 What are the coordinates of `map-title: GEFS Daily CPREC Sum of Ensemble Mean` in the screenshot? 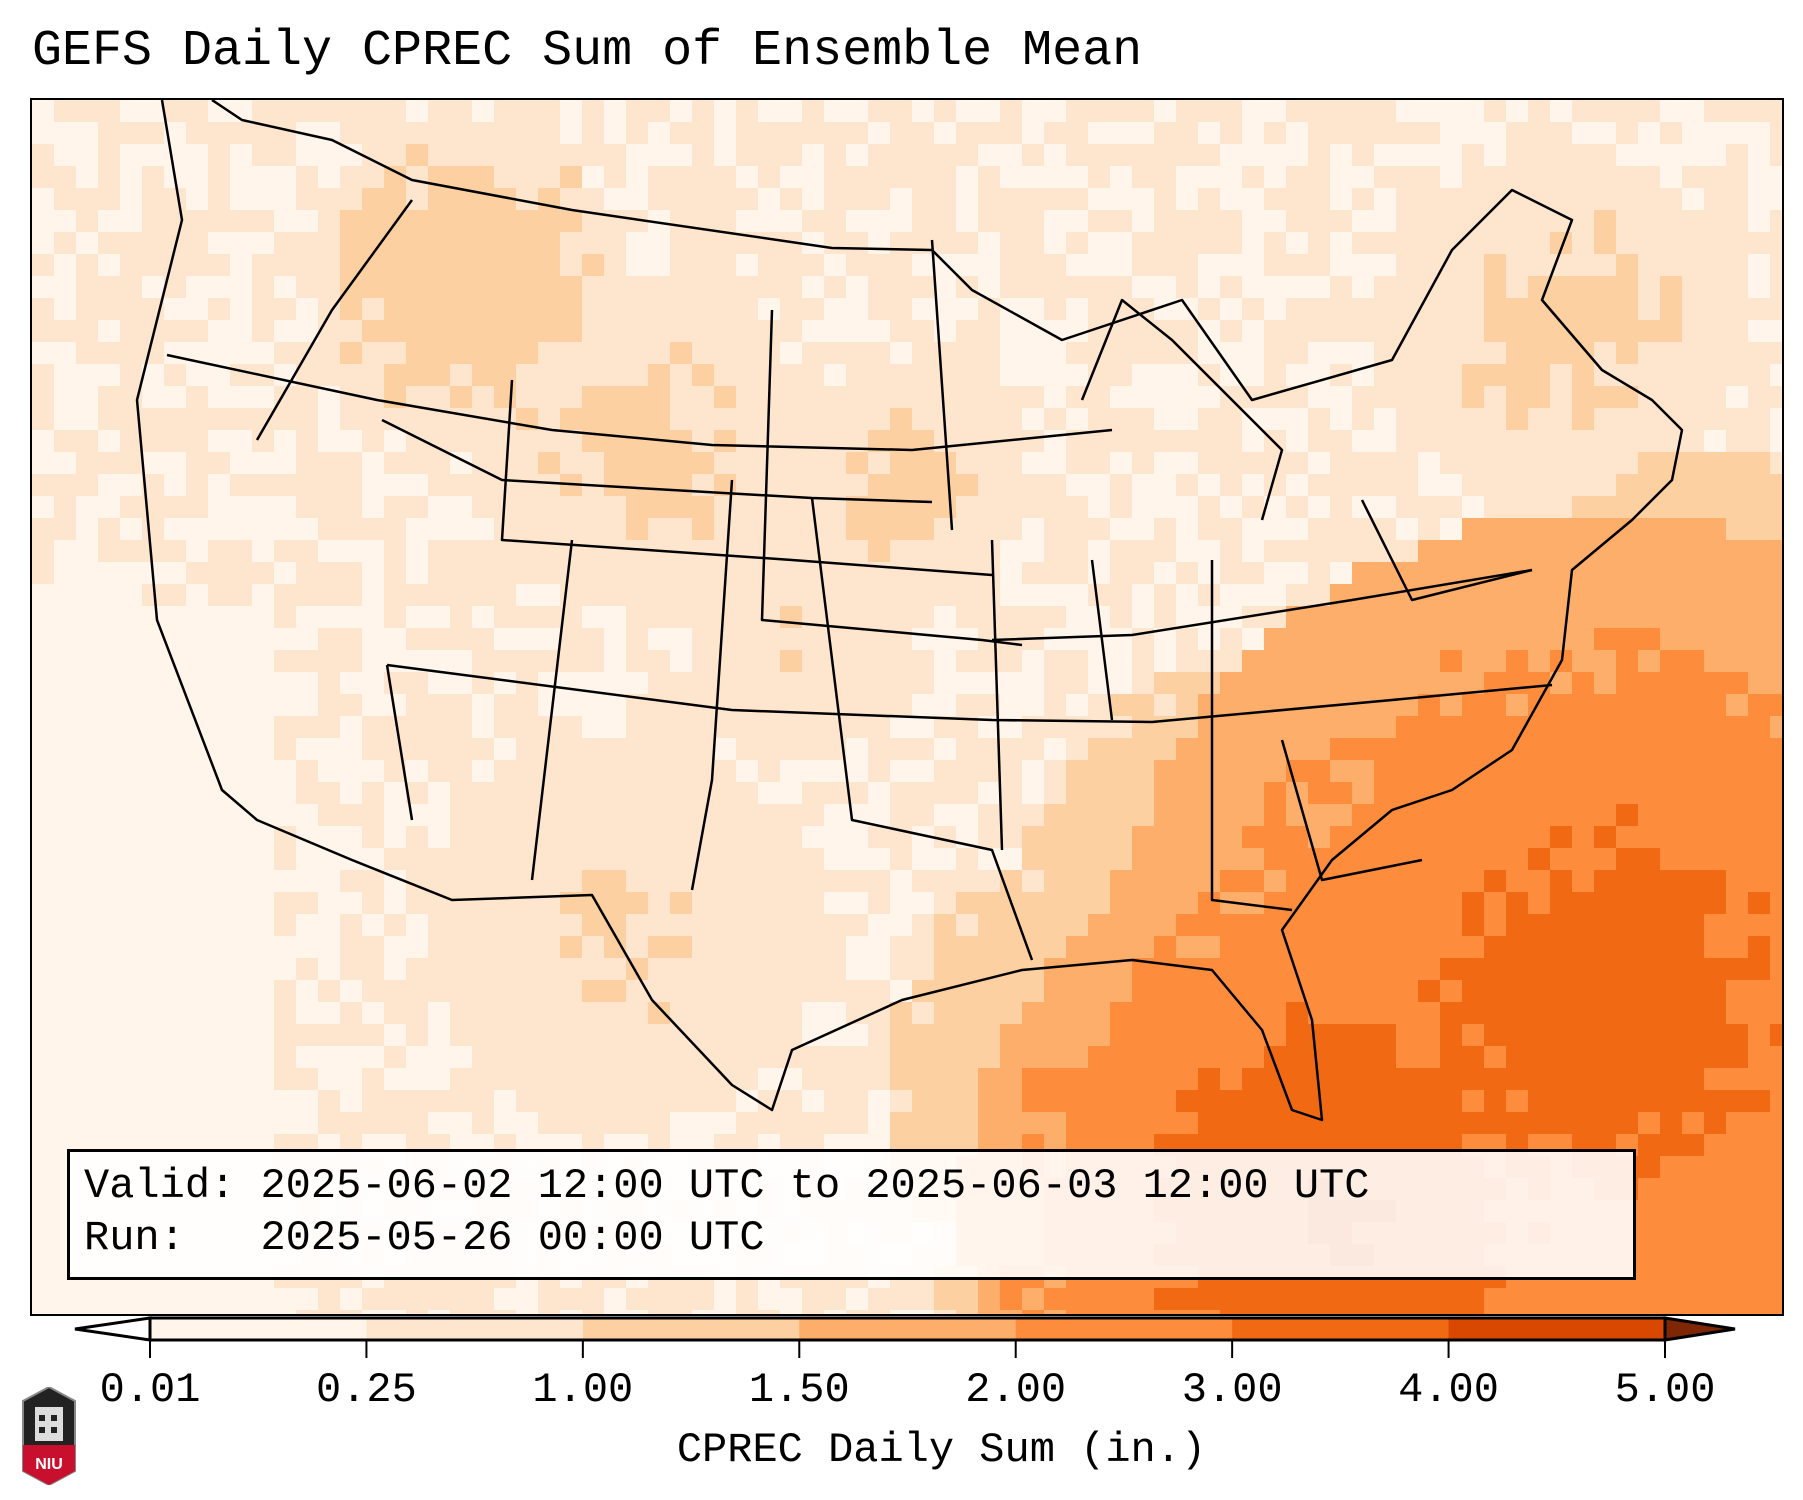 It's located at (587, 51).